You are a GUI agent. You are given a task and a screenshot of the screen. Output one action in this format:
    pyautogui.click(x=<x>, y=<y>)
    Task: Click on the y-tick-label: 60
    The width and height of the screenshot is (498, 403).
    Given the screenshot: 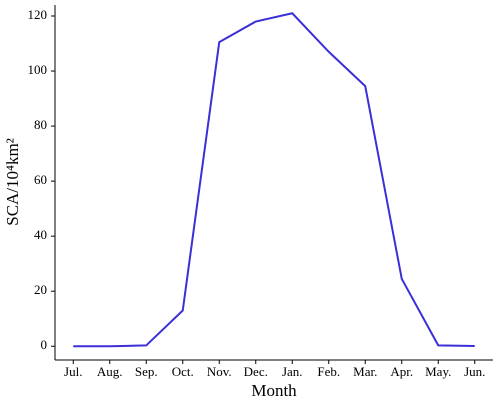 What is the action you would take?
    pyautogui.click(x=40, y=179)
    